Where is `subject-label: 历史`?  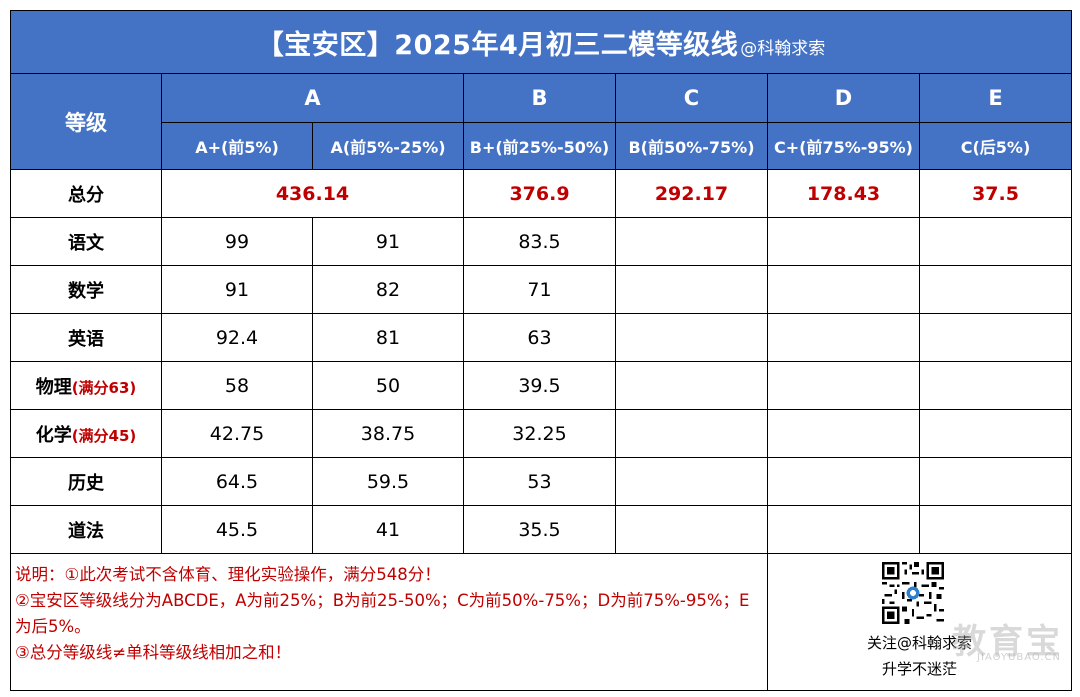 subject-label: 历史 is located at coordinates (86, 481).